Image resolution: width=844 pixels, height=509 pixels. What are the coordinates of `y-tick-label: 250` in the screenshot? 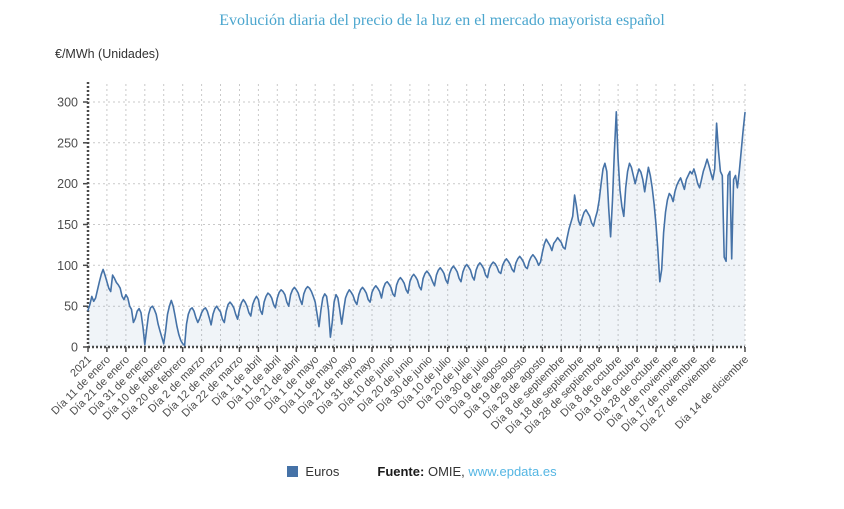 It's located at (67, 143).